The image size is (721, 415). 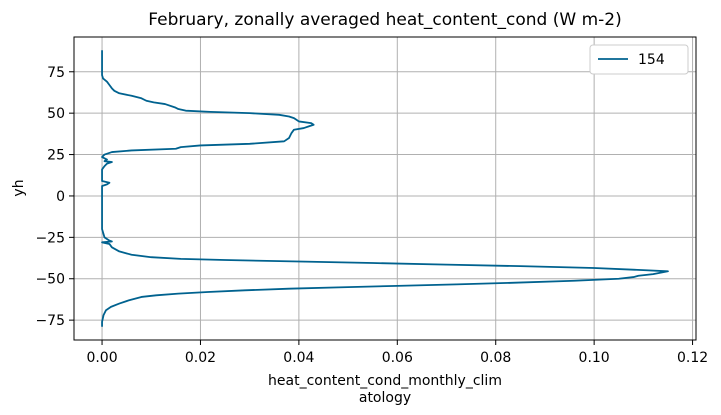 I want to click on x-tick-label: 0.04, so click(x=298, y=358).